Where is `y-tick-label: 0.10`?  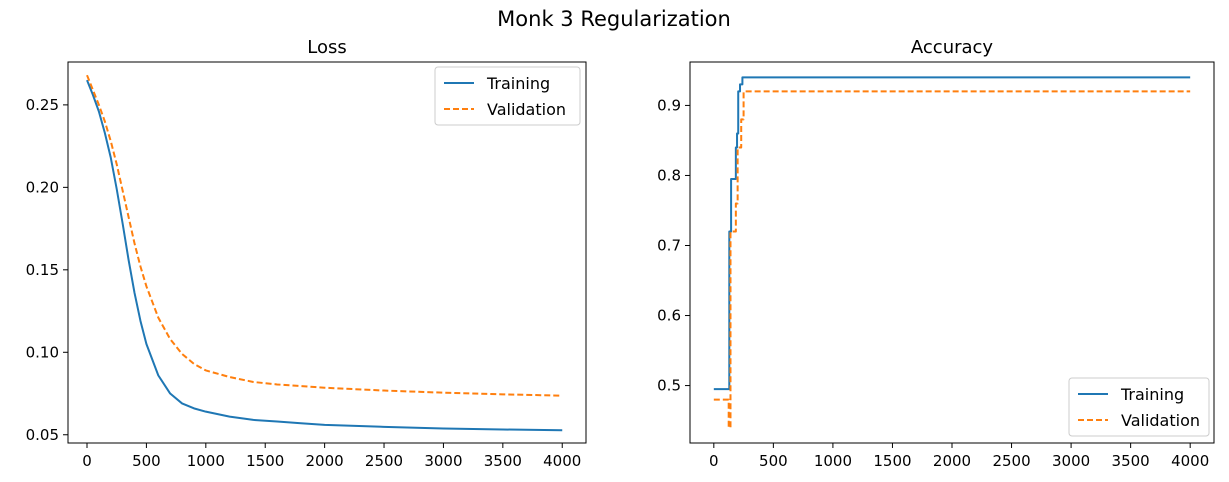
y-tick-label: 0.10 is located at coordinates (42, 352).